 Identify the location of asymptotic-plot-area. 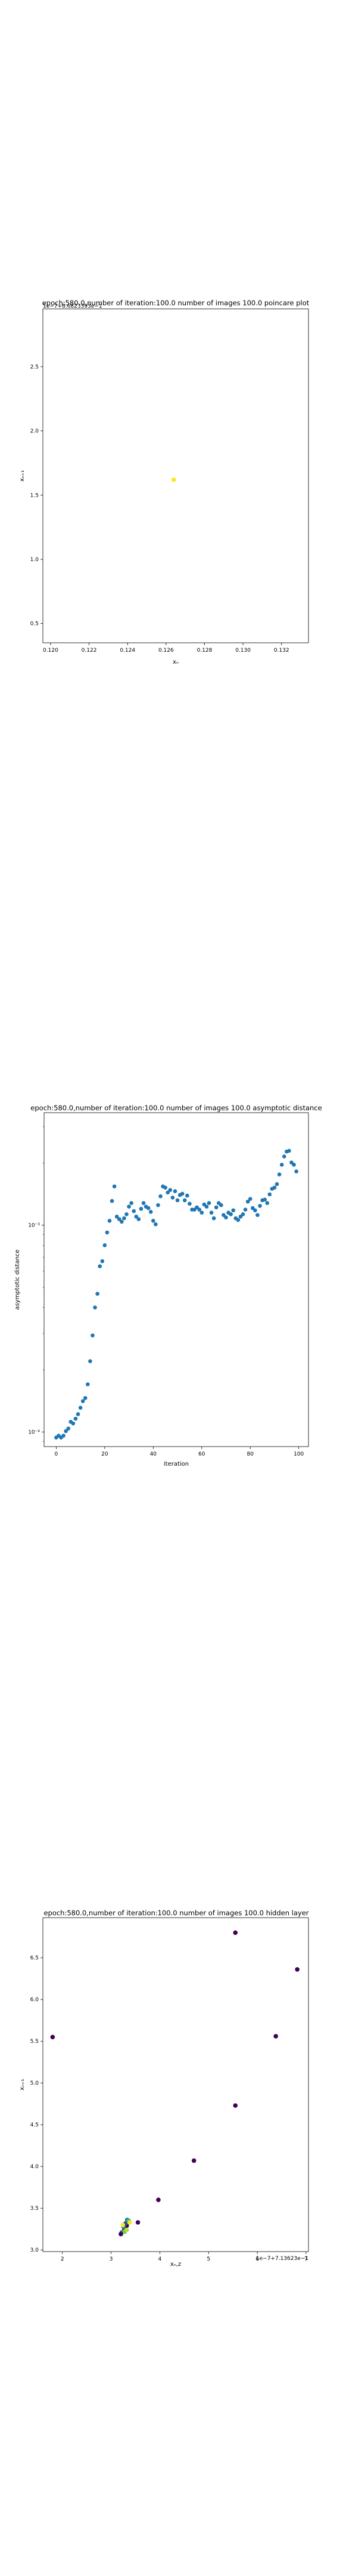
(176, 1279).